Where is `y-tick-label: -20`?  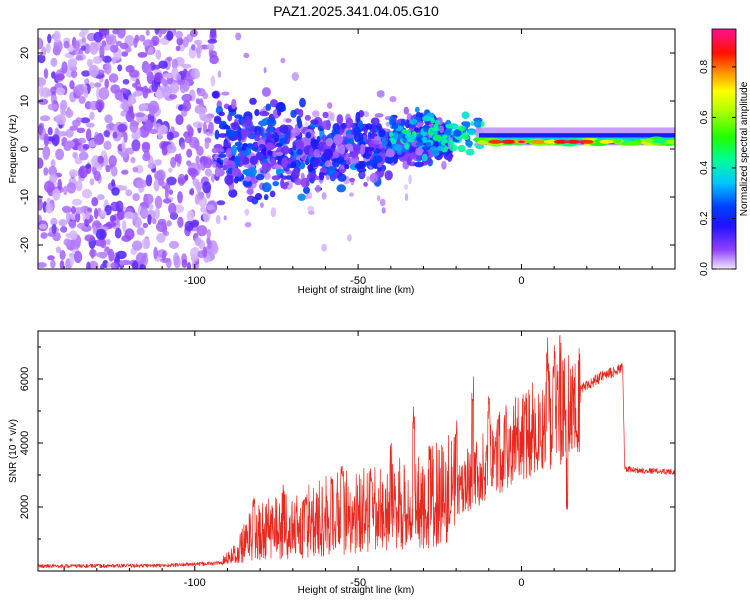 y-tick-label: -20 is located at coordinates (25, 245).